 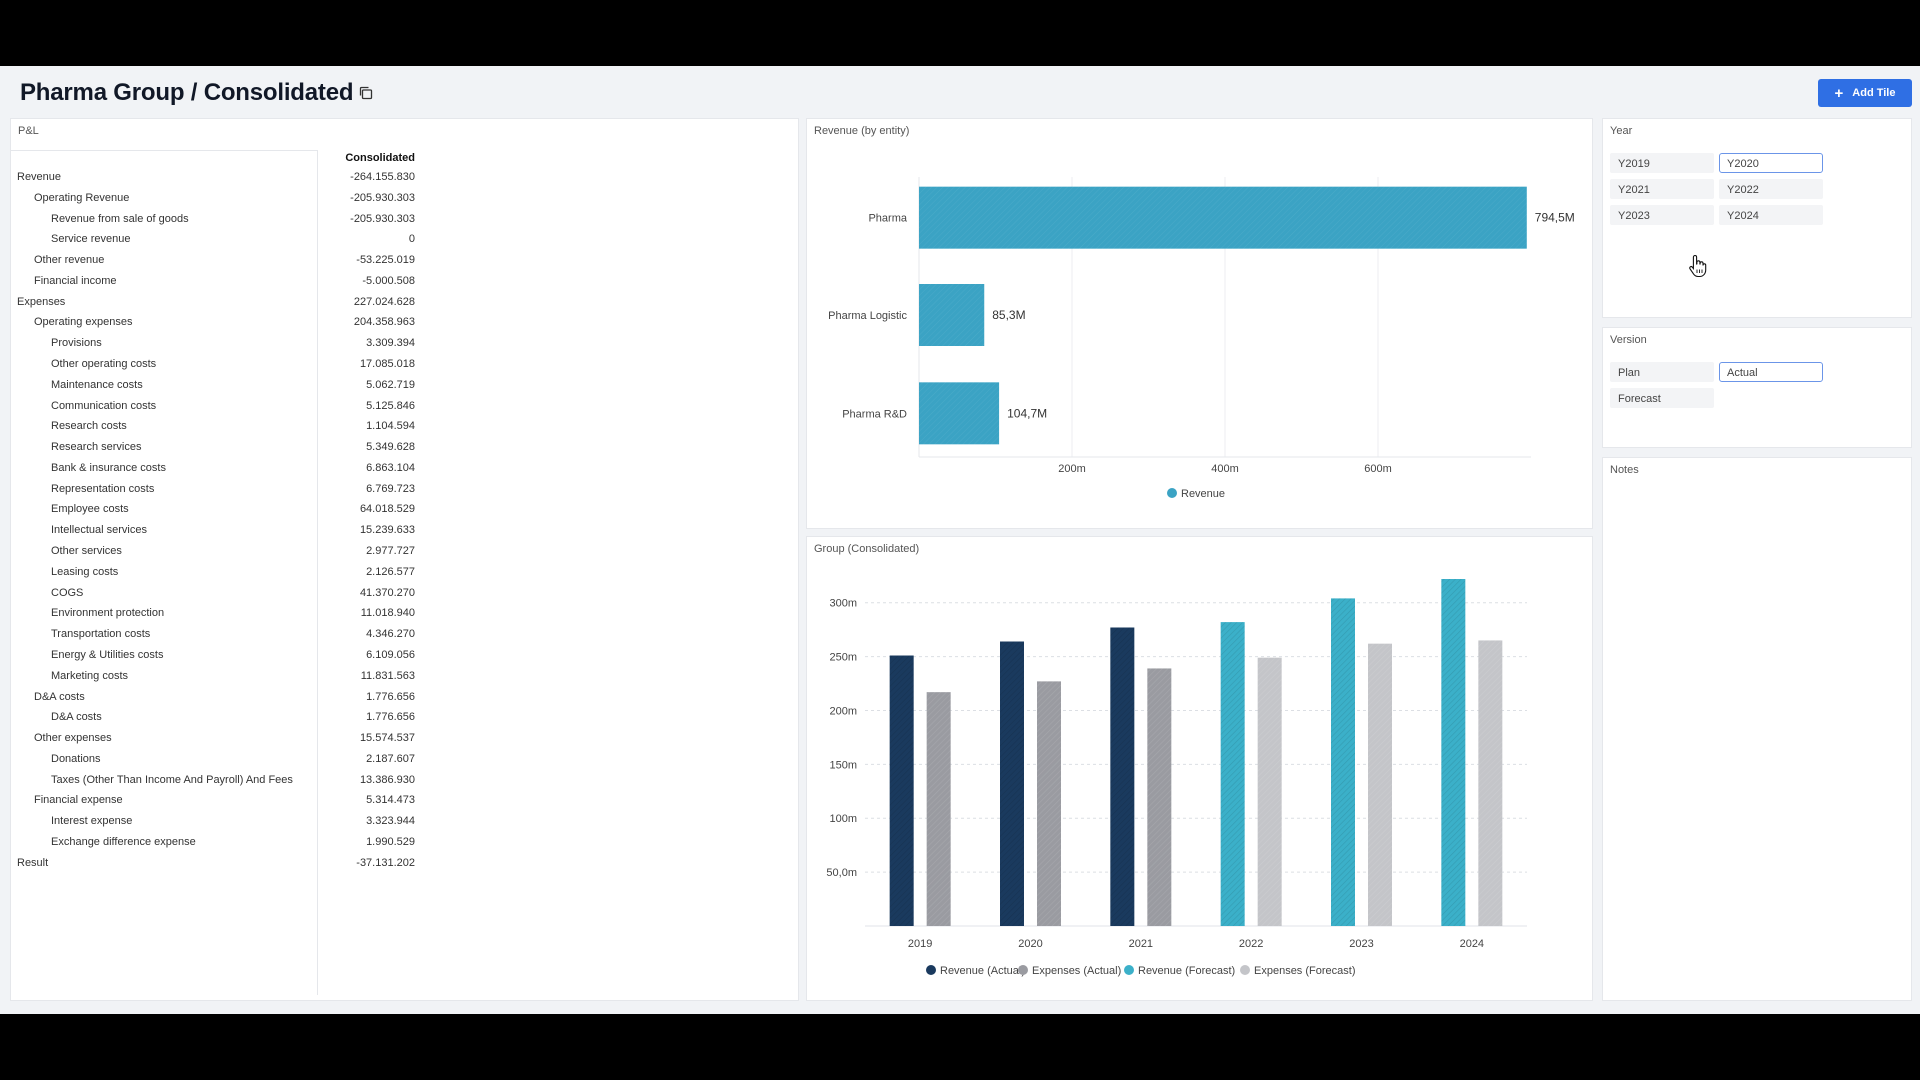 What do you see at coordinates (1771, 215) in the screenshot?
I see `option-y2024: Y2024` at bounding box center [1771, 215].